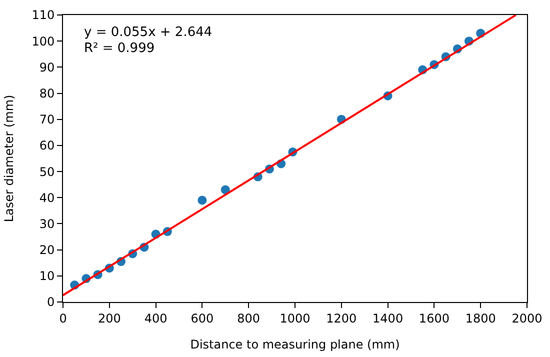  Describe the element at coordinates (47, 223) in the screenshot. I see `y-tick-label: 30` at that location.